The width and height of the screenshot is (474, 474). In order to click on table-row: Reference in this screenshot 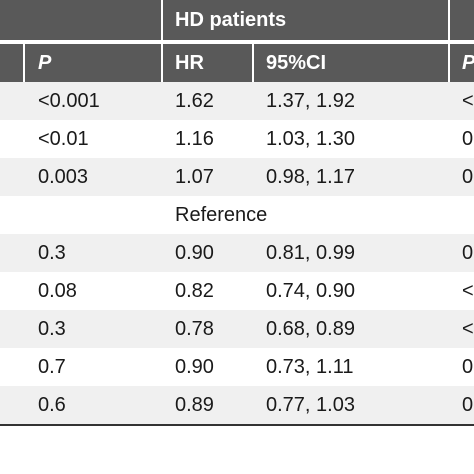, I will do `click(237, 215)`.